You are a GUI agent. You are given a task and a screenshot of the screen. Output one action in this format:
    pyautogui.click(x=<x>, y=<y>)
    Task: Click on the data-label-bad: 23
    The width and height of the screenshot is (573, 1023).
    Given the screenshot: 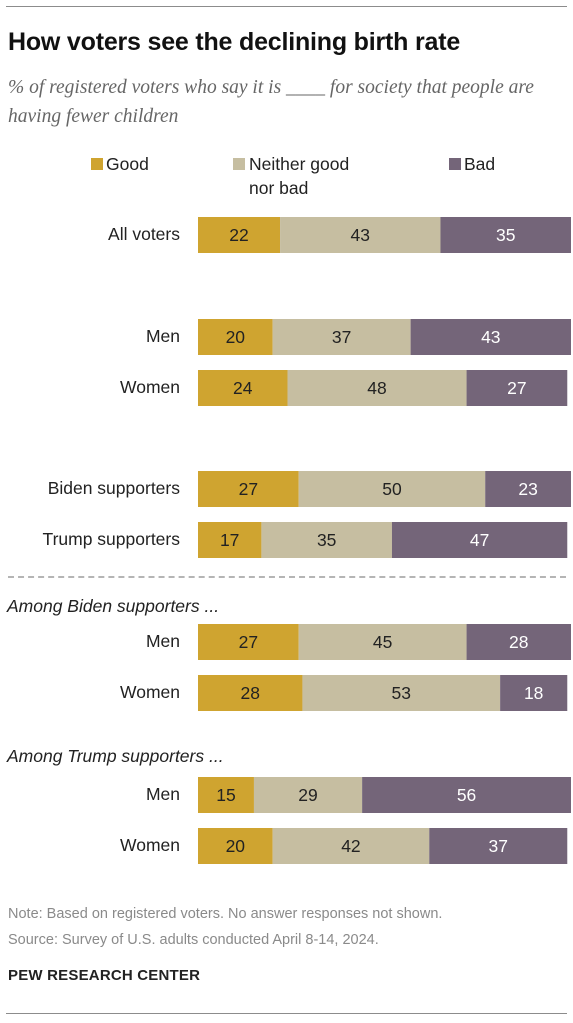 What is the action you would take?
    pyautogui.click(x=527, y=489)
    